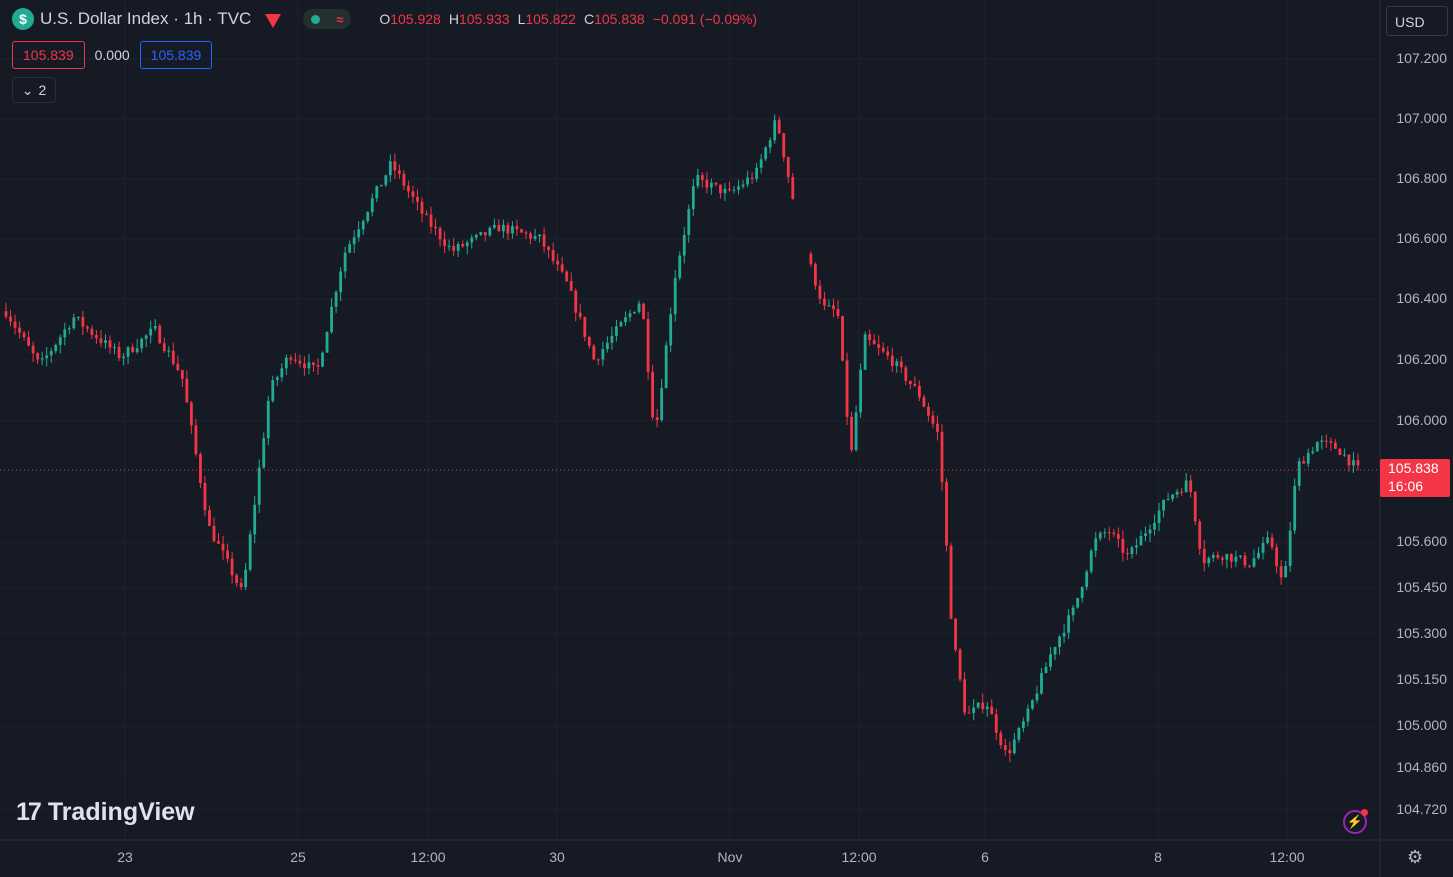 This screenshot has height=877, width=1453. I want to click on high-value: 105.933, so click(484, 19).